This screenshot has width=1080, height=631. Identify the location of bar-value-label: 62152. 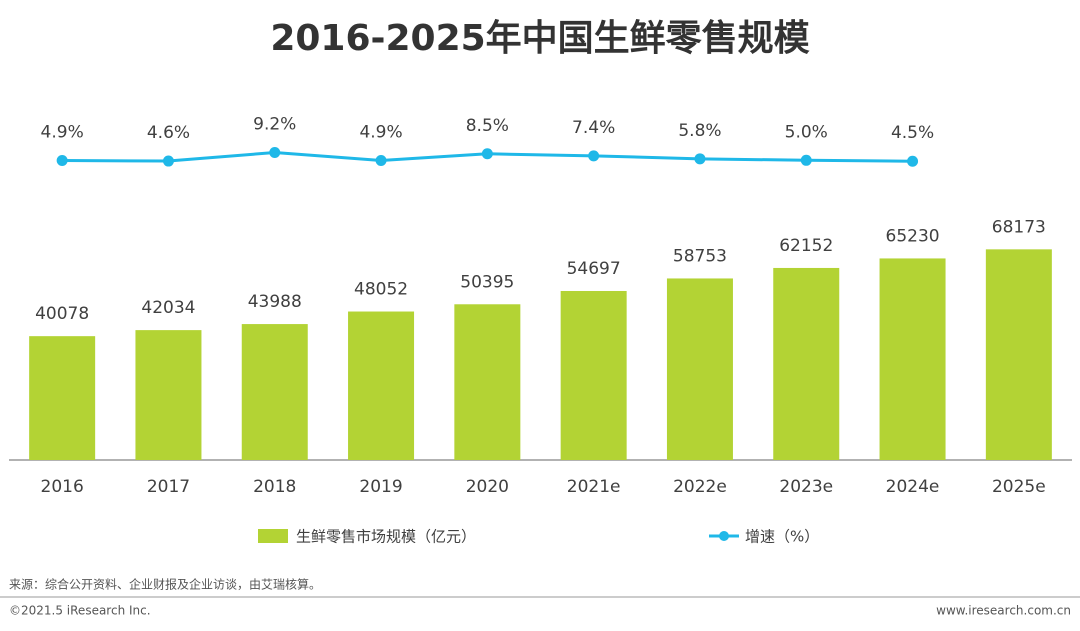
(806, 246).